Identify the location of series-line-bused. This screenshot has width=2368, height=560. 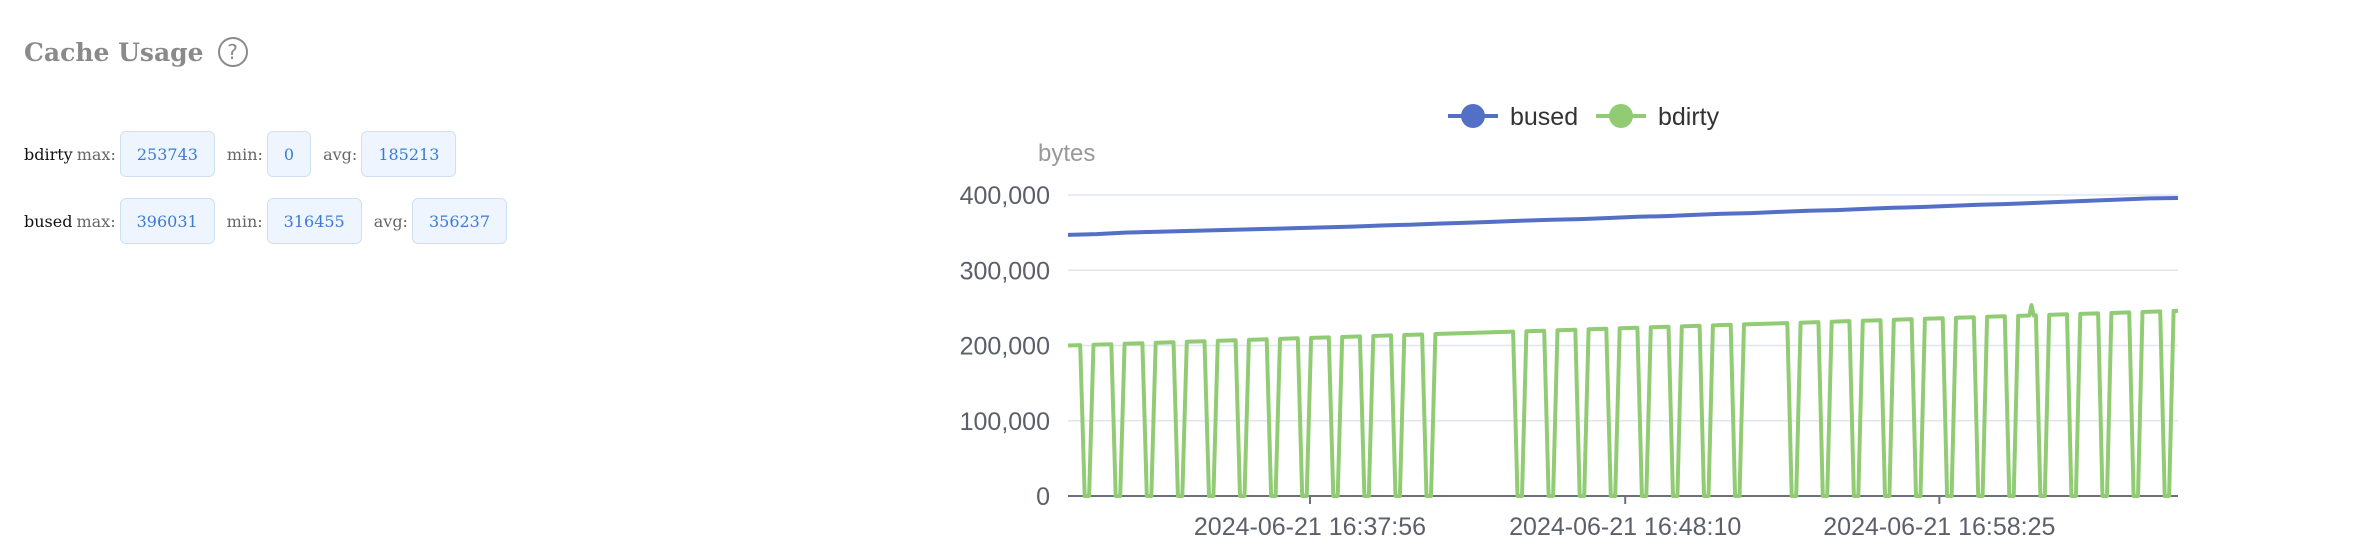
(1623, 216).